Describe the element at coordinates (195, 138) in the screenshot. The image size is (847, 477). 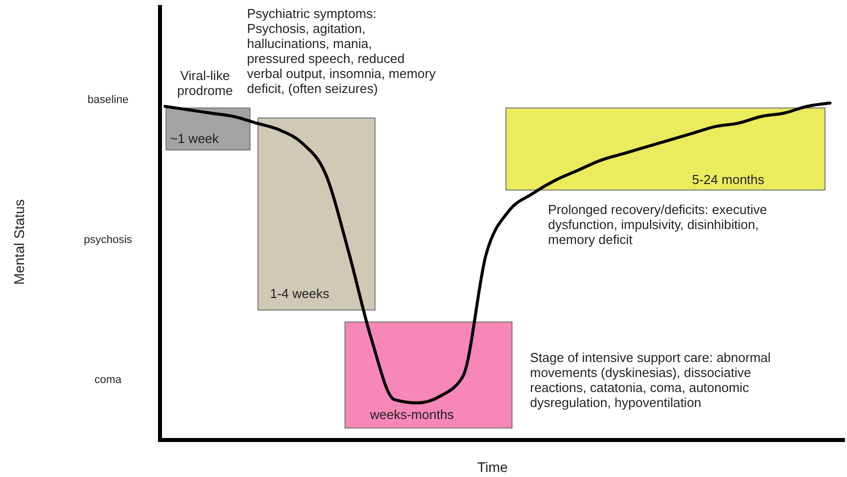
I see `annotation: ~1 week` at that location.